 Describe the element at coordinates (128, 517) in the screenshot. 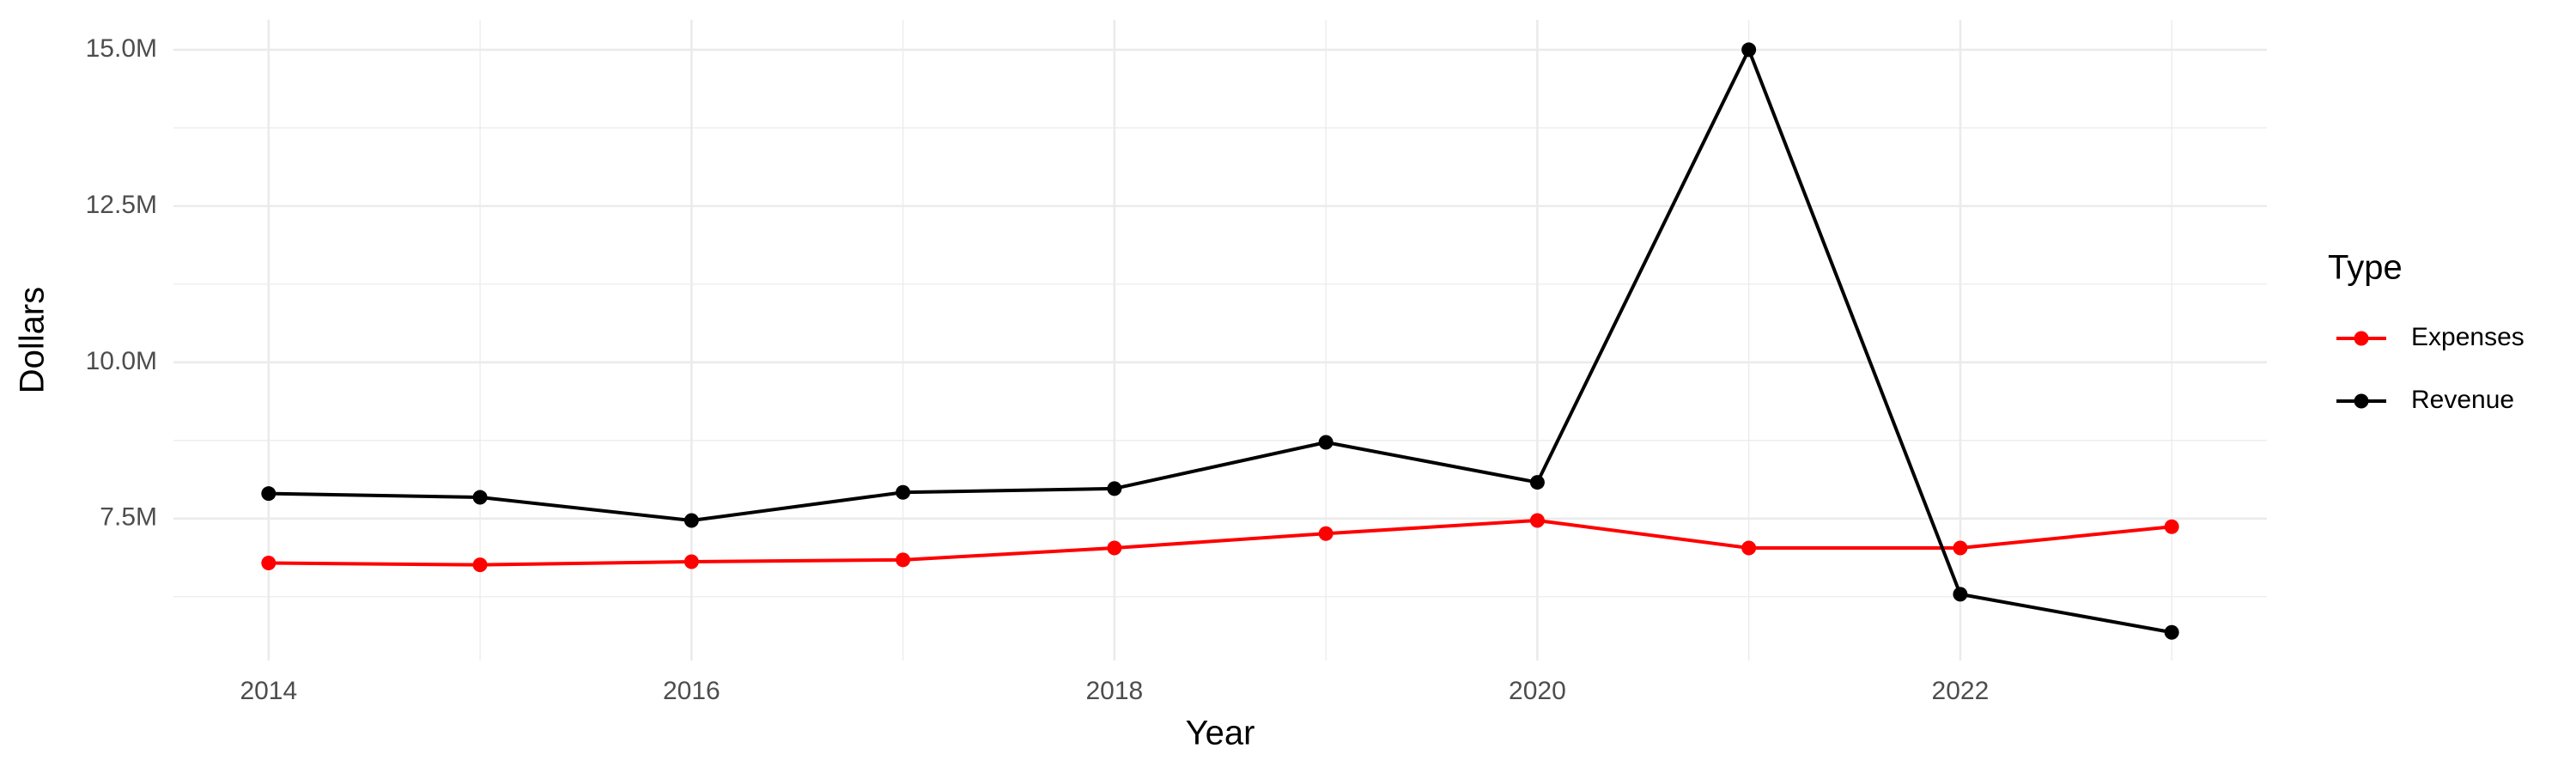

I see `y-tick-label: 7.5M` at that location.